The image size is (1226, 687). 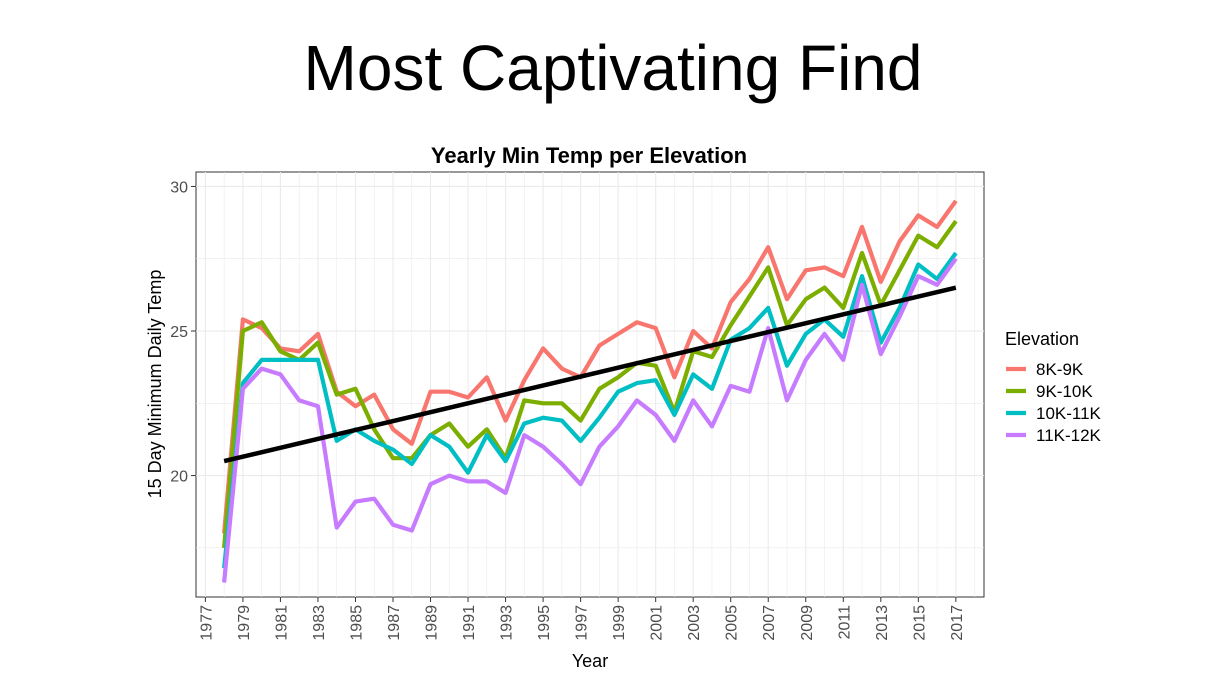 What do you see at coordinates (394, 623) in the screenshot?
I see `x-tick-label: 1987` at bounding box center [394, 623].